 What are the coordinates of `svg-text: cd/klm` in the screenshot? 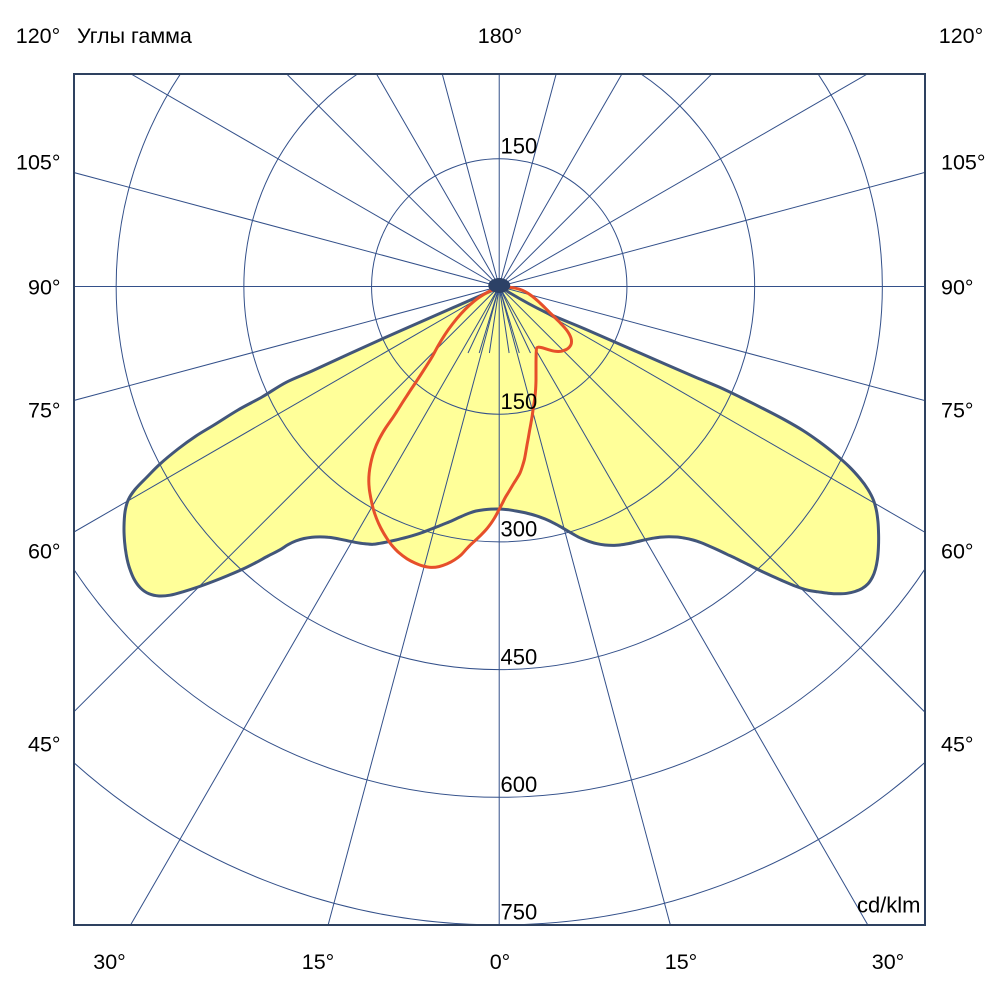 It's located at (889, 905).